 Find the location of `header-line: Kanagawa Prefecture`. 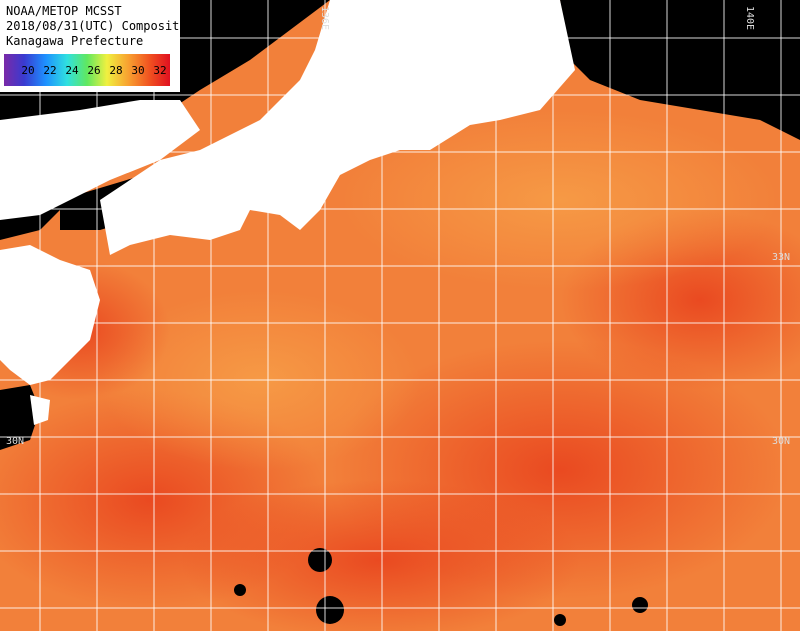

header-line: Kanagawa Prefecture is located at coordinates (74, 41).